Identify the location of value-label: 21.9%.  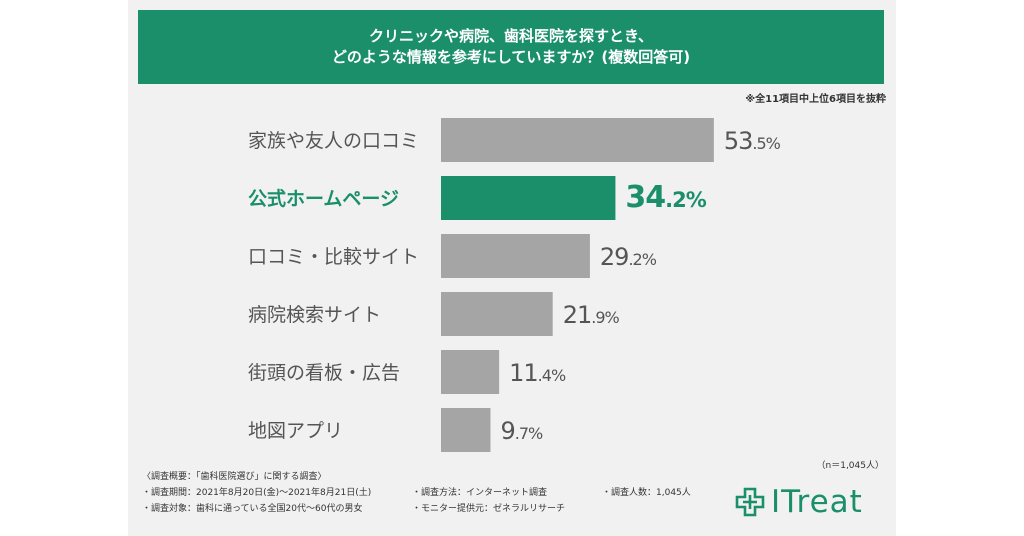
(591, 315).